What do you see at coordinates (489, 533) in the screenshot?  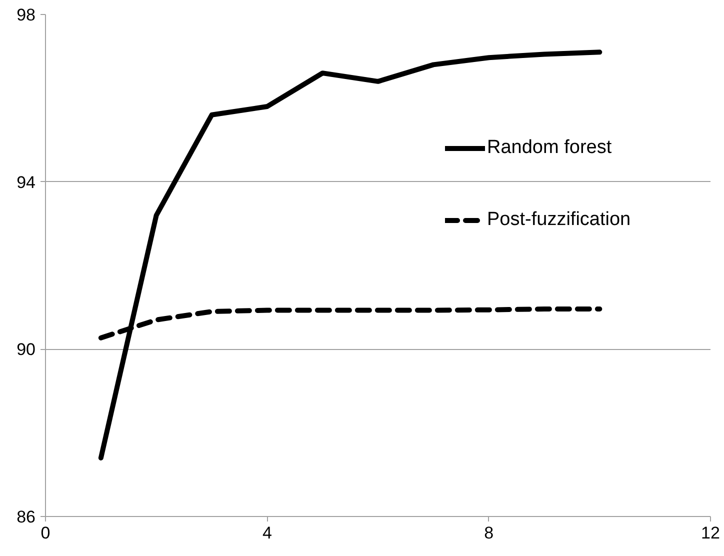 I see `x-tick-label: 8` at bounding box center [489, 533].